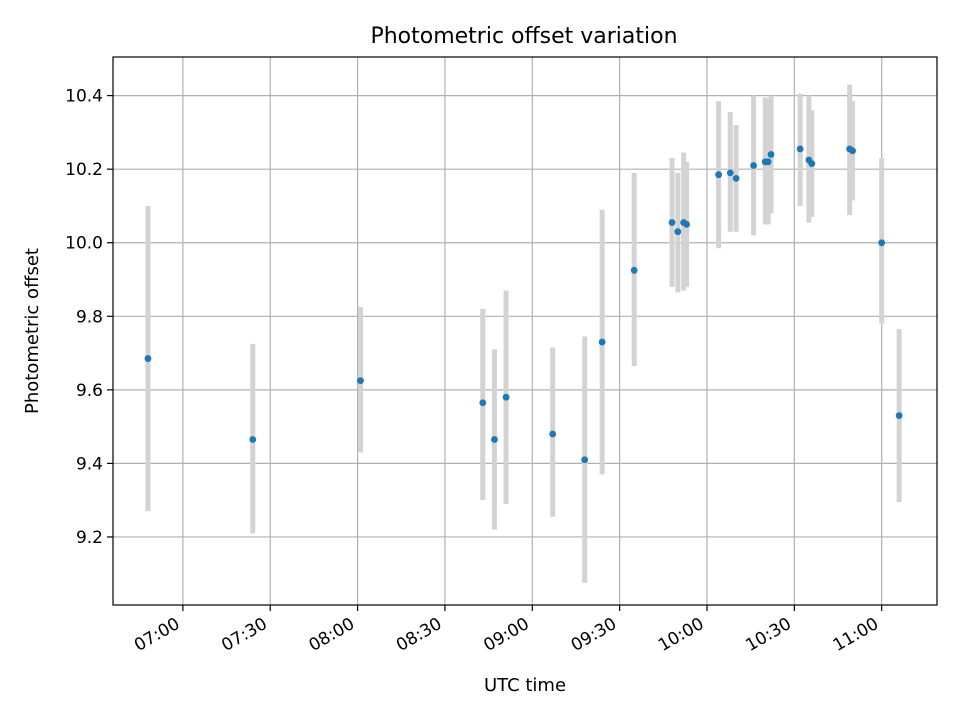 The height and width of the screenshot is (720, 960). I want to click on x-tick-label: 11:00, so click(856, 635).